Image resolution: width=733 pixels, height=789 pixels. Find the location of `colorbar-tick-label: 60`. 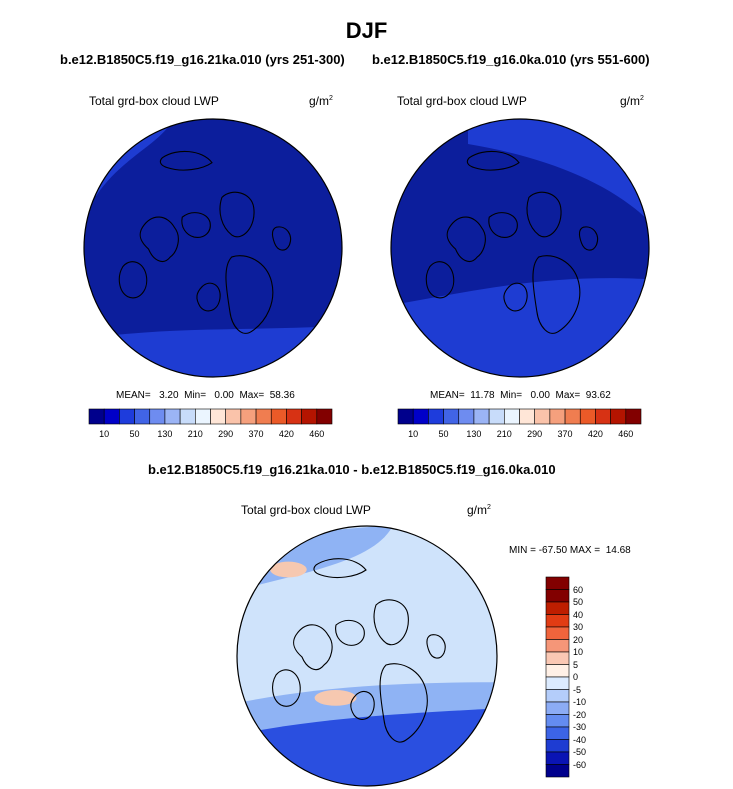

colorbar-tick-label: 60 is located at coordinates (578, 589).